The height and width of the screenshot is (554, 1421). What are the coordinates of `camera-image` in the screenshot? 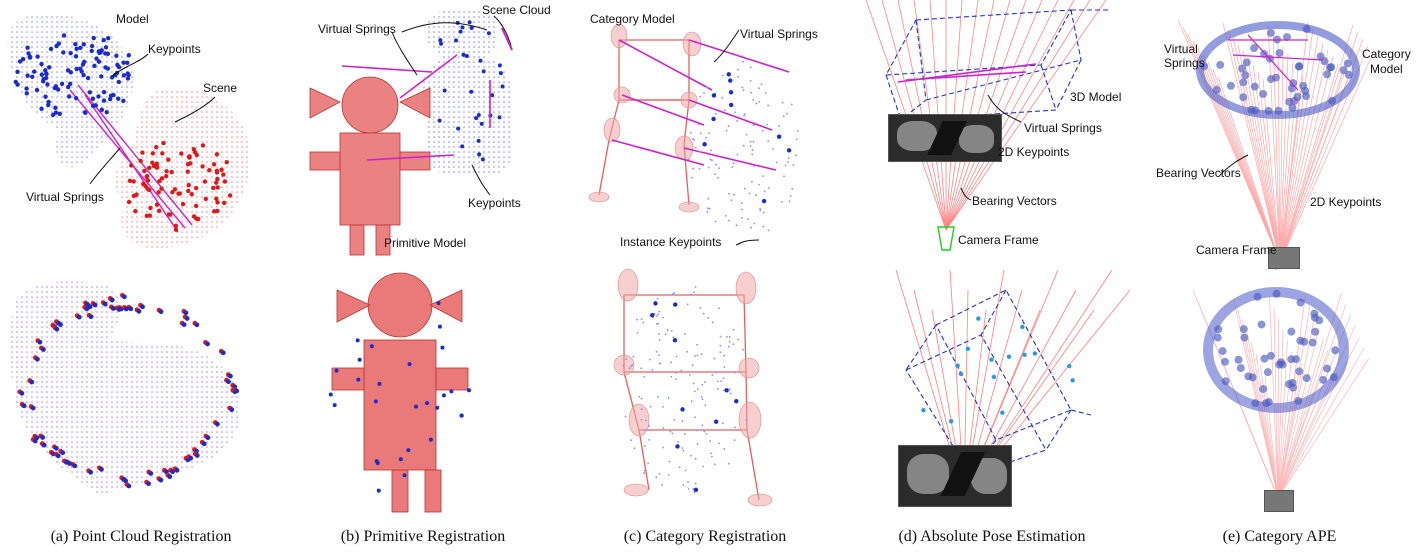 It's located at (945, 138).